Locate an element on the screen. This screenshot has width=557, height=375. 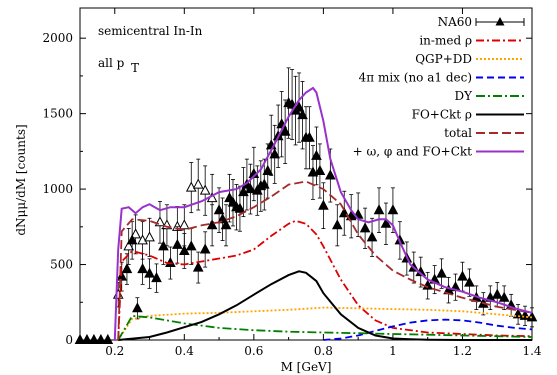
y-tick-label: 0 is located at coordinates (69, 340).